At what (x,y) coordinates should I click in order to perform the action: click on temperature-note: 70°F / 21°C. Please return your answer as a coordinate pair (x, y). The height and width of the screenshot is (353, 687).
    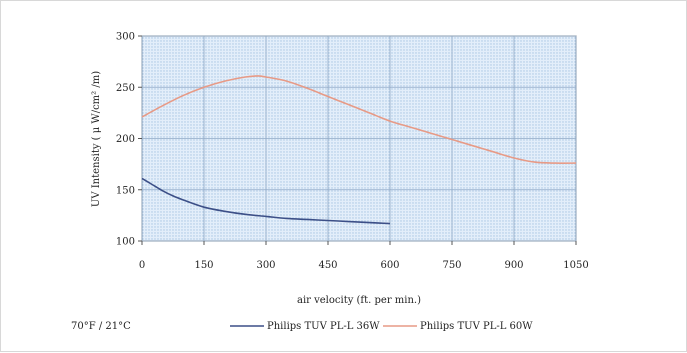
    Looking at the image, I should click on (101, 326).